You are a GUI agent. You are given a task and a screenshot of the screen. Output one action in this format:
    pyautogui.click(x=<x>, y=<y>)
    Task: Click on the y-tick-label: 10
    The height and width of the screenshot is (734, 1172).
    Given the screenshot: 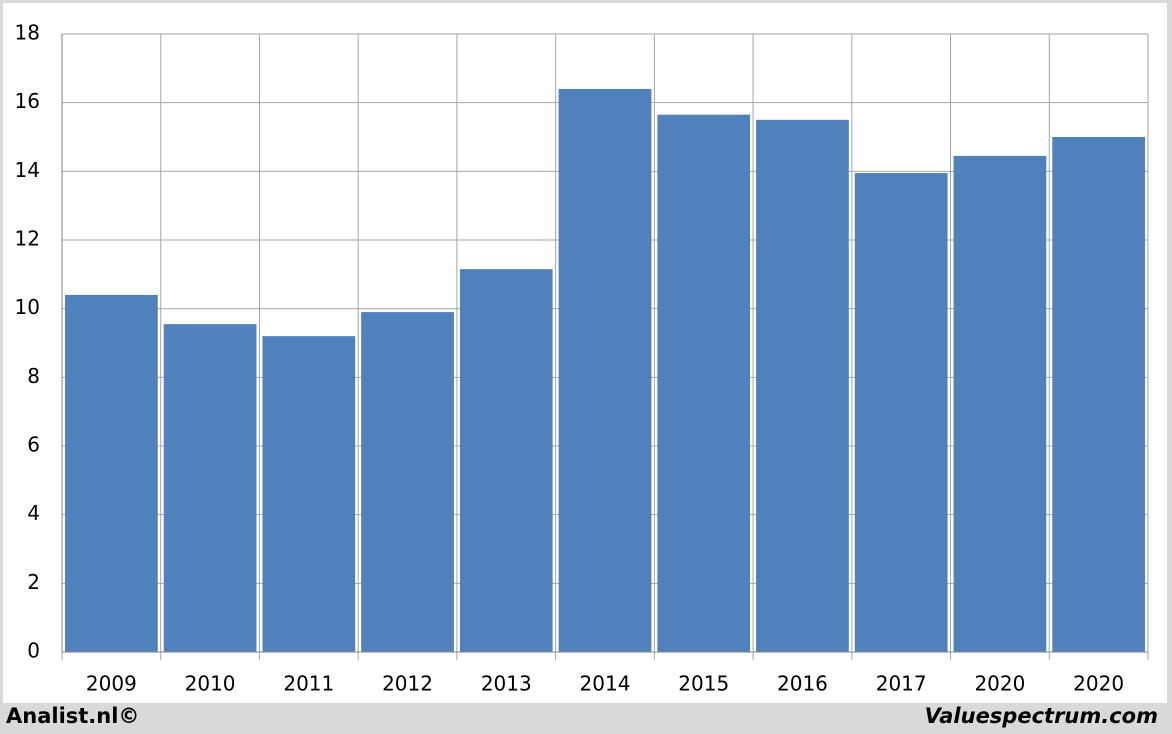 What is the action you would take?
    pyautogui.click(x=27, y=307)
    